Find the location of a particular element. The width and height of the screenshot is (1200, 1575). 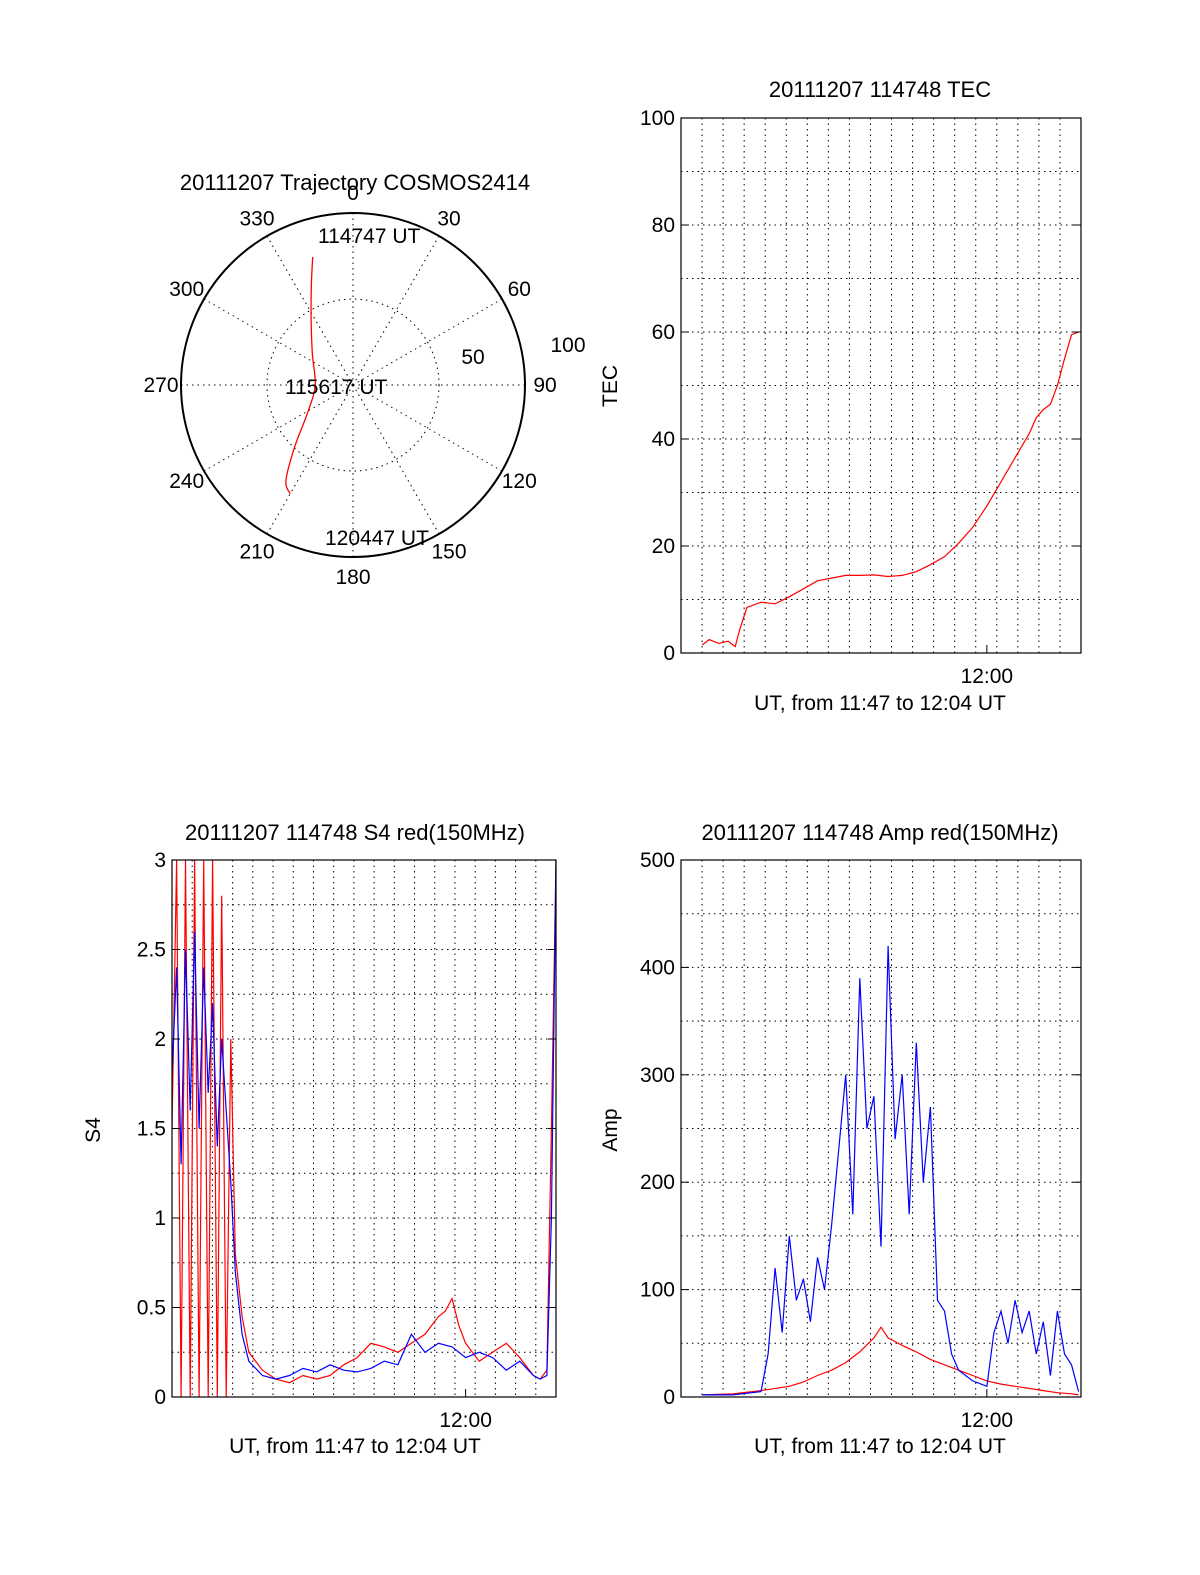

tec-title: 20111207 114748 TEC is located at coordinates (880, 89).